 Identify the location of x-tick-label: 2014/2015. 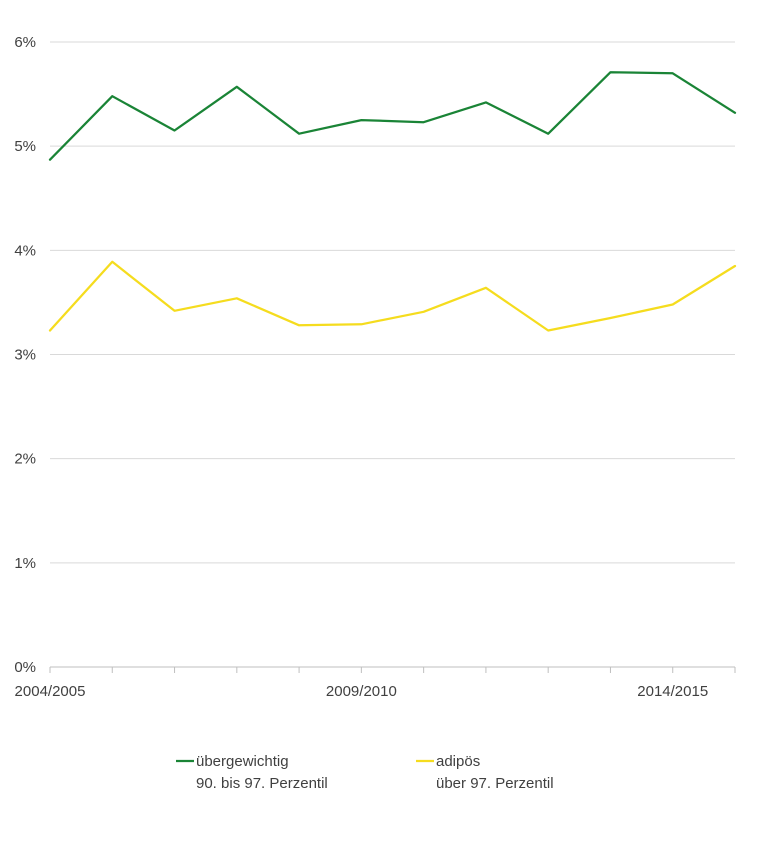
(672, 691).